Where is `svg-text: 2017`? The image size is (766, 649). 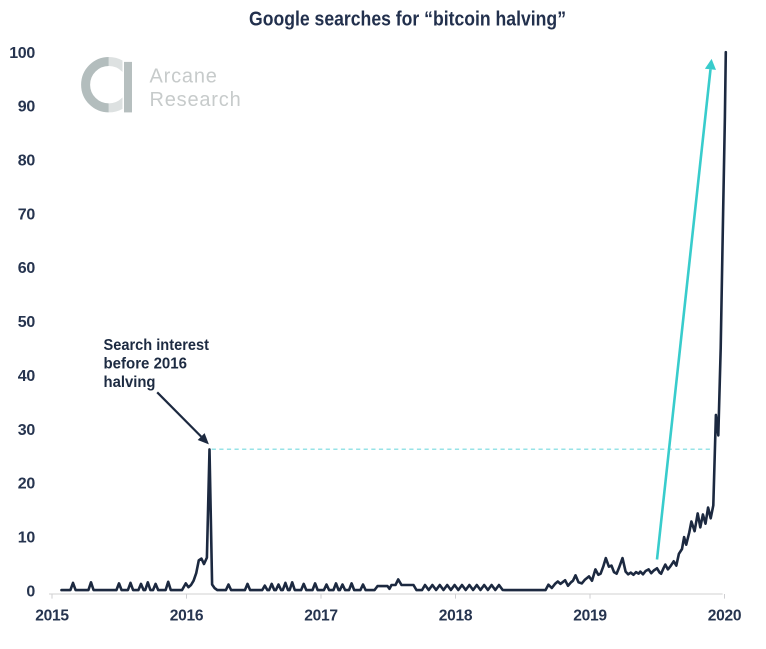
svg-text: 2017 is located at coordinates (321, 615).